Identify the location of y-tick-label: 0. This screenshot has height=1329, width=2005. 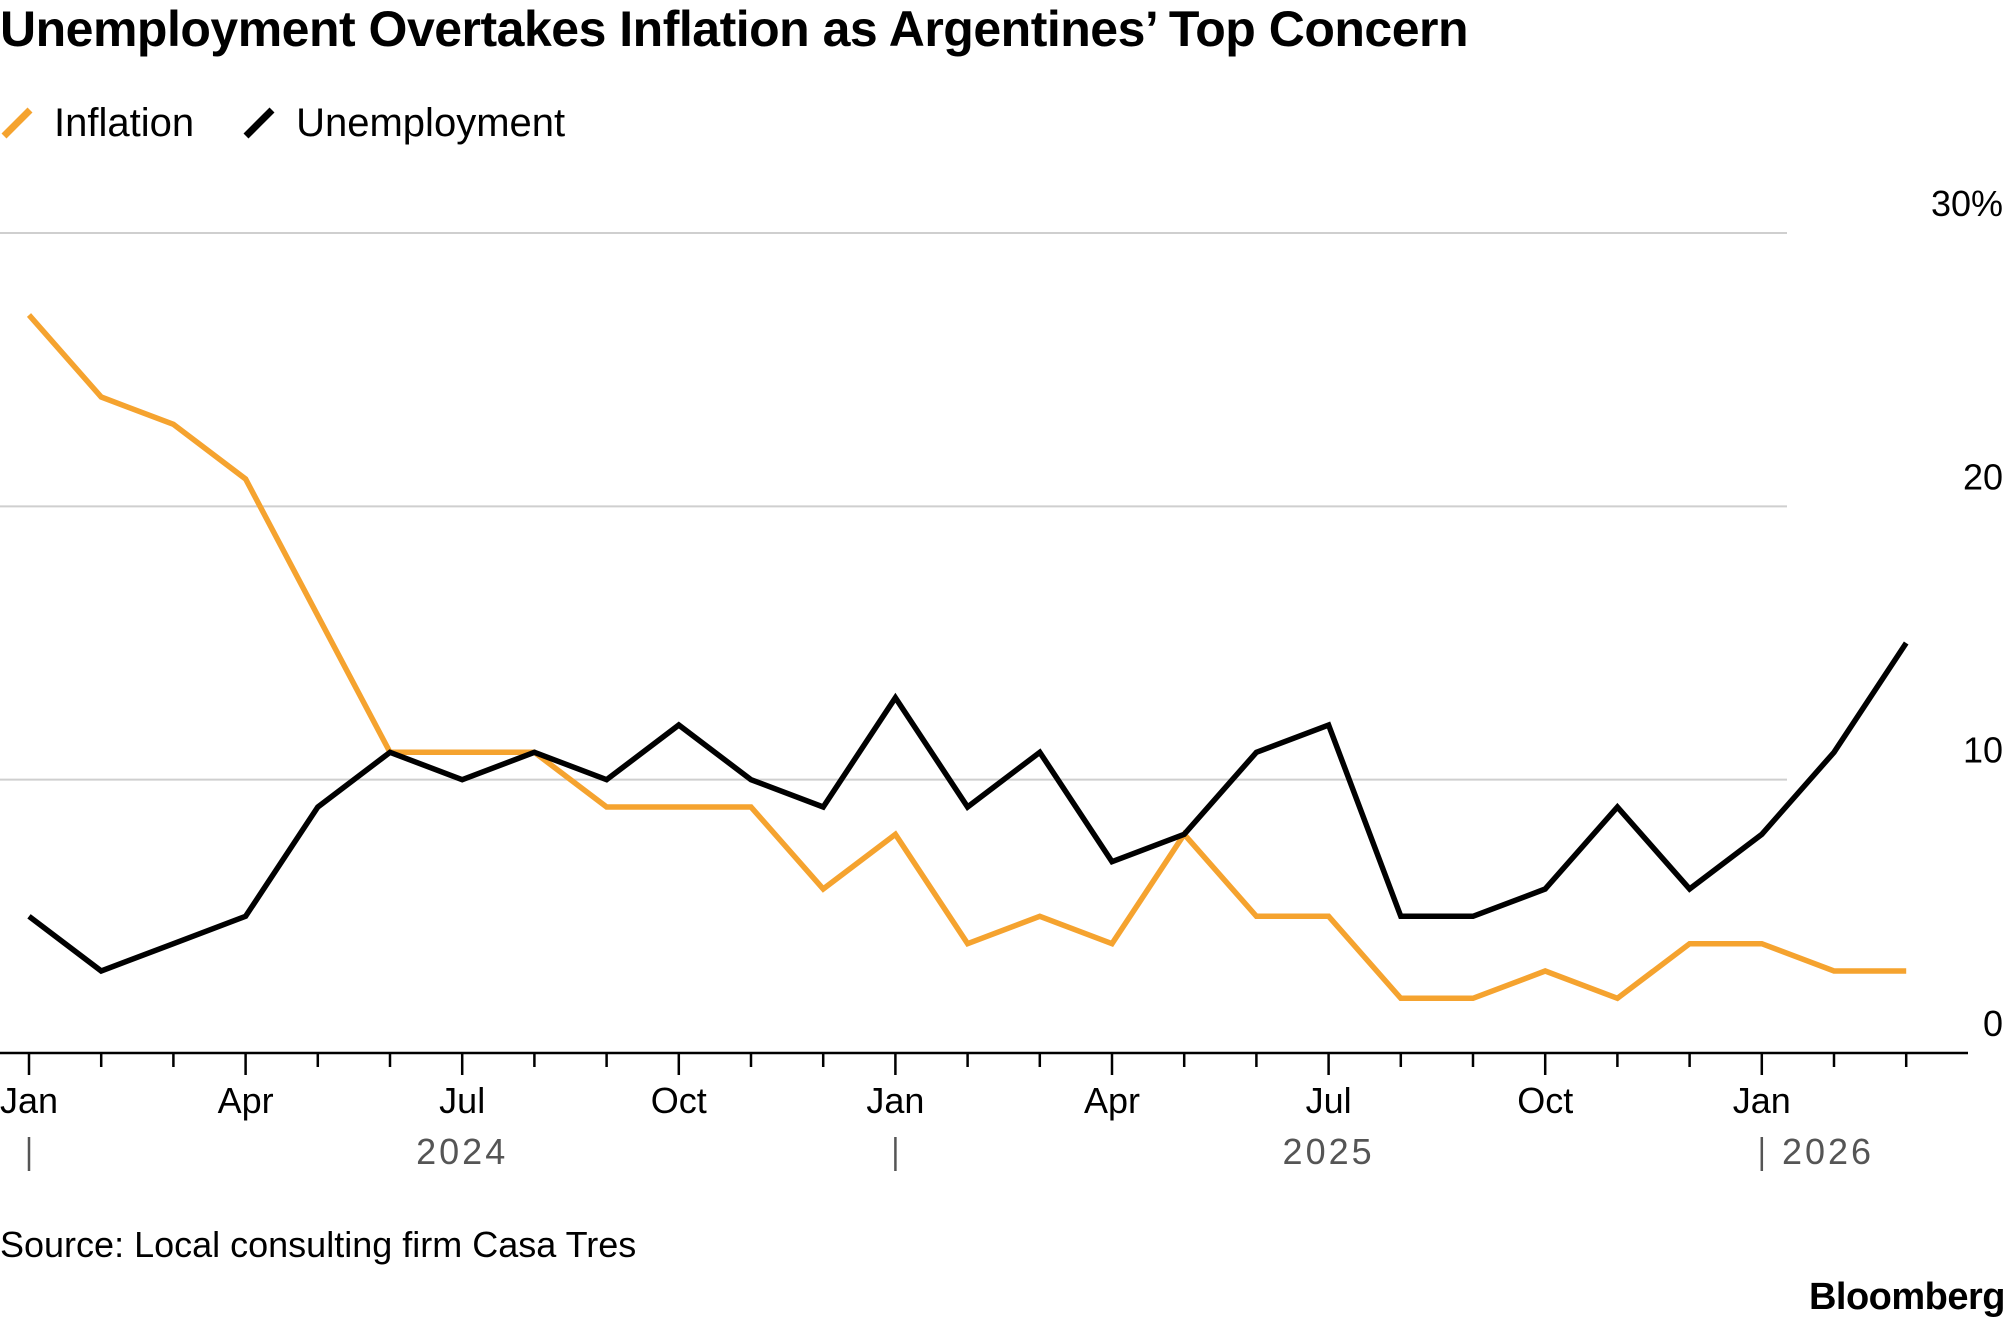
(1993, 1023).